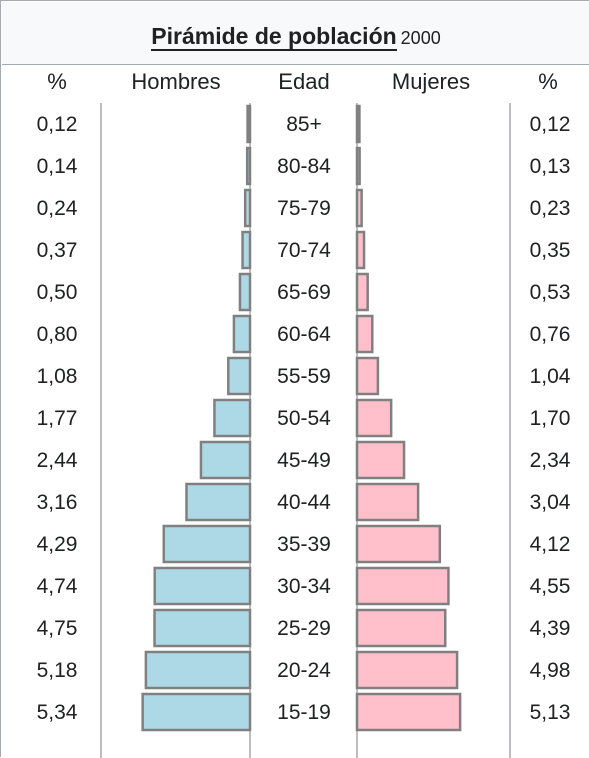  Describe the element at coordinates (550, 334) in the screenshot. I see `label-percent-women: 0,76` at that location.